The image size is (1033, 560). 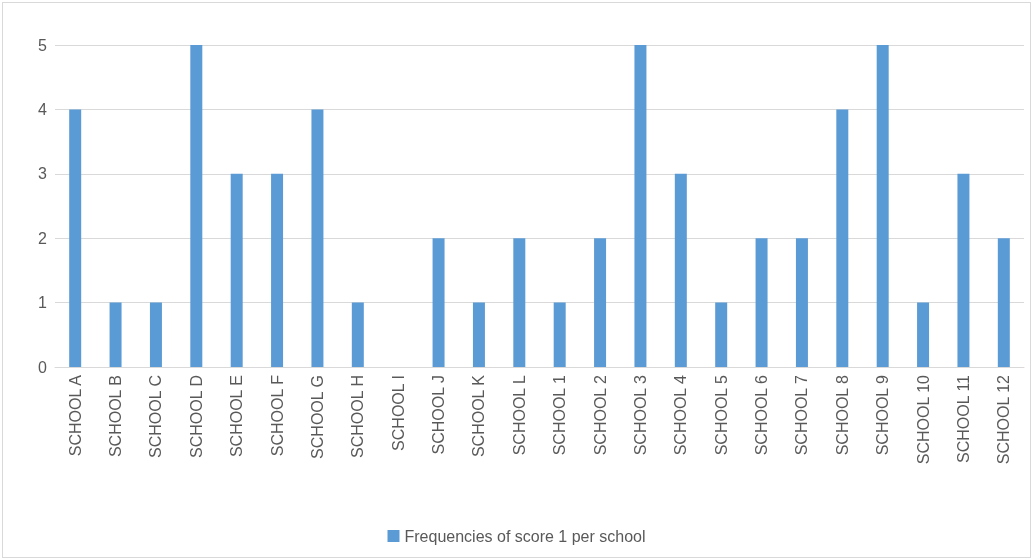 I want to click on y-tick-label: 1, so click(x=43, y=303).